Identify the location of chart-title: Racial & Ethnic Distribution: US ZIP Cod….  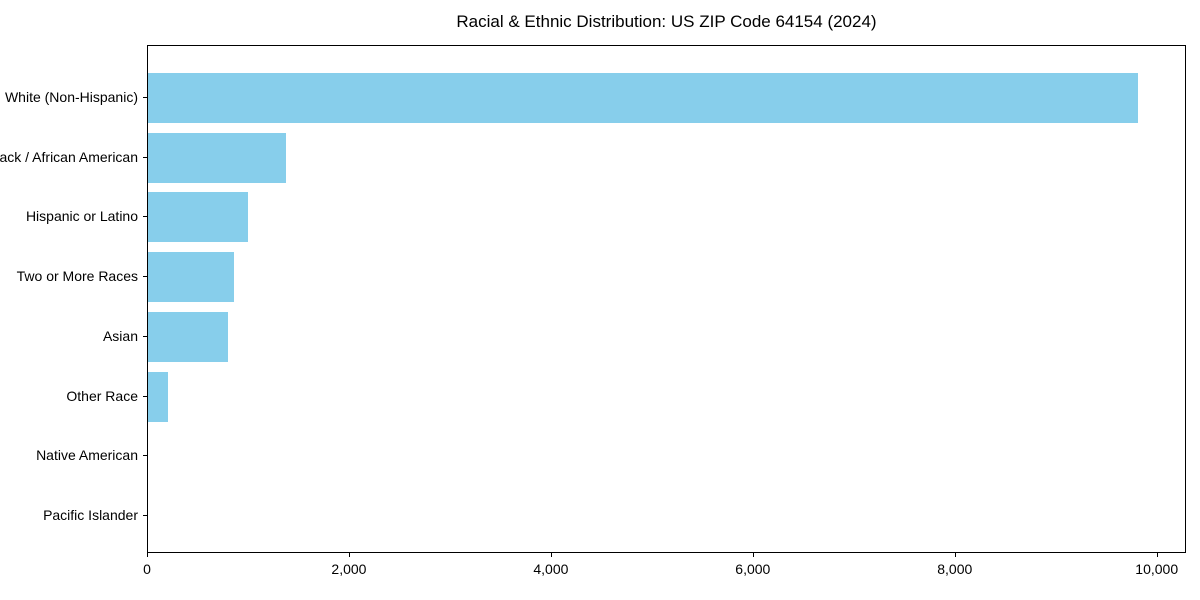
(666, 21).